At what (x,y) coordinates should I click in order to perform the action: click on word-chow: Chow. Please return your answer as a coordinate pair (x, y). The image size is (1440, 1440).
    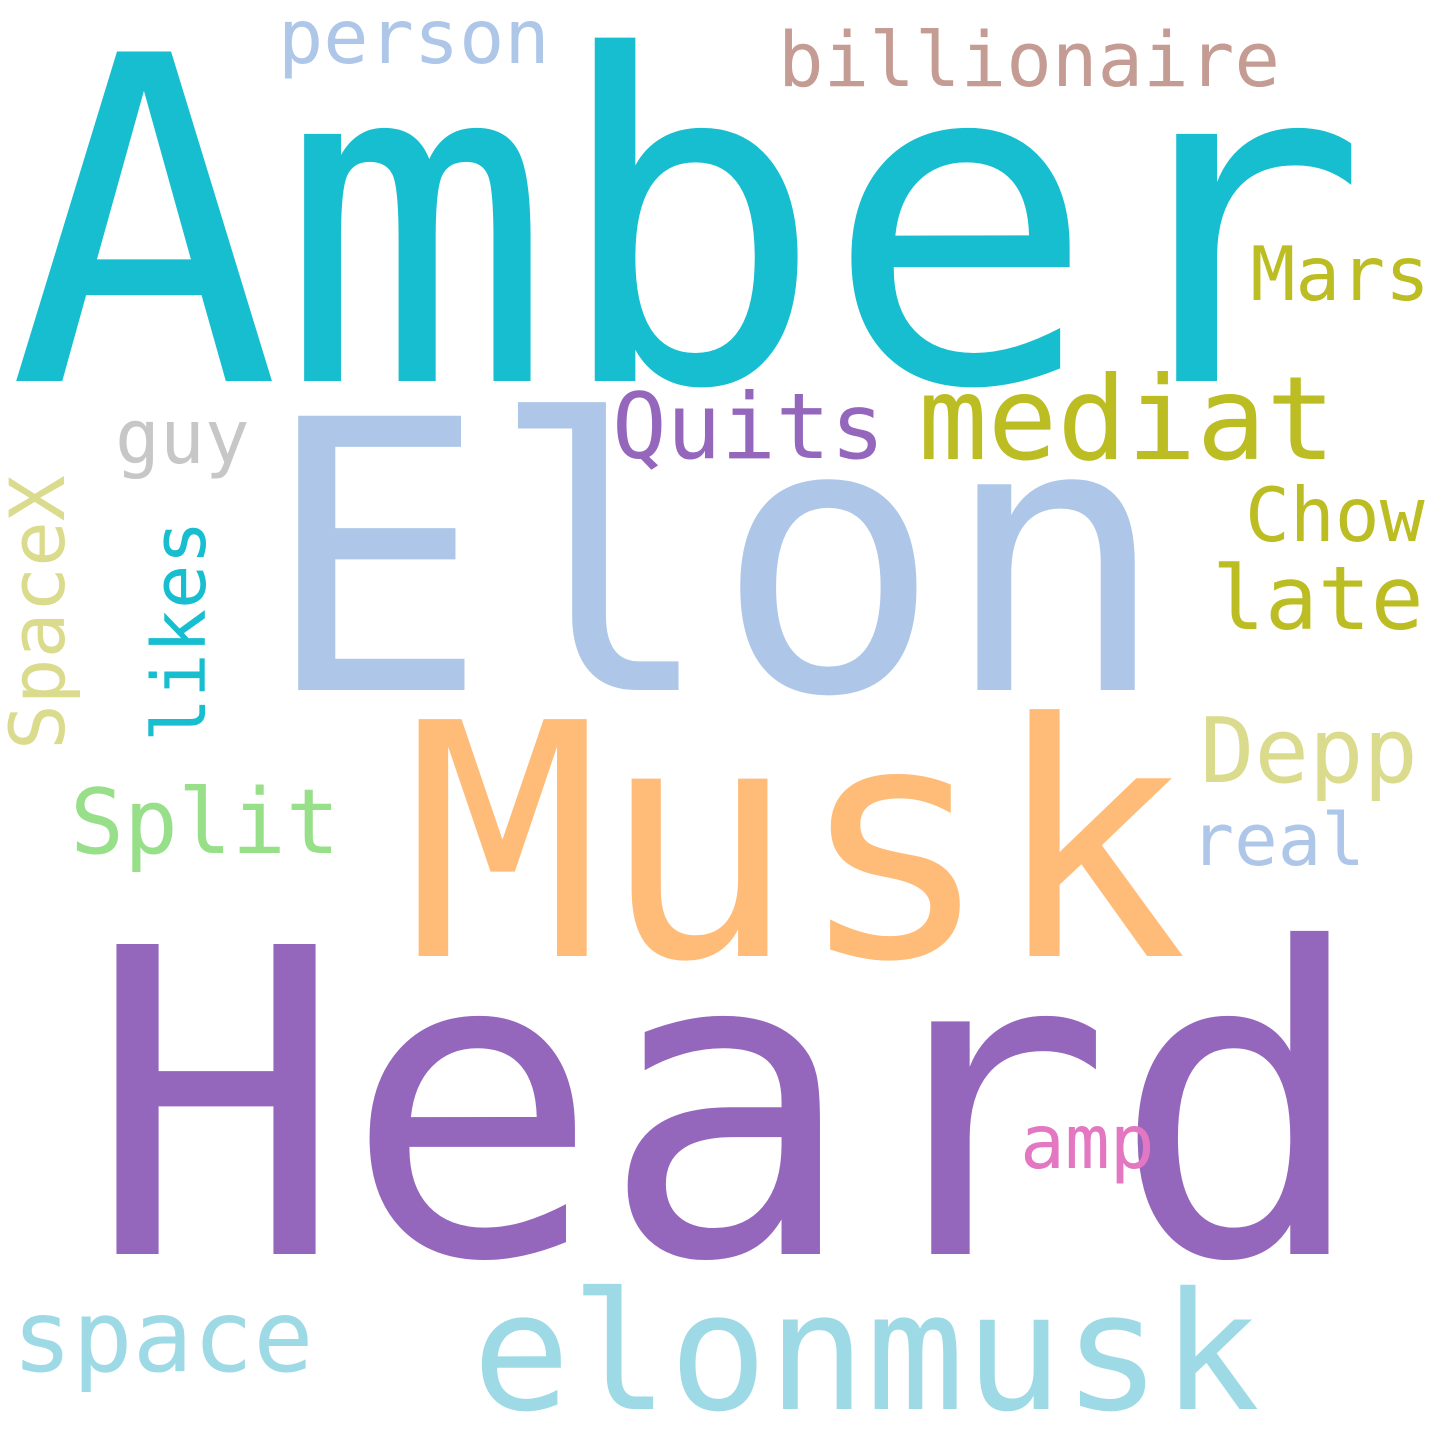
    Looking at the image, I should click on (1335, 515).